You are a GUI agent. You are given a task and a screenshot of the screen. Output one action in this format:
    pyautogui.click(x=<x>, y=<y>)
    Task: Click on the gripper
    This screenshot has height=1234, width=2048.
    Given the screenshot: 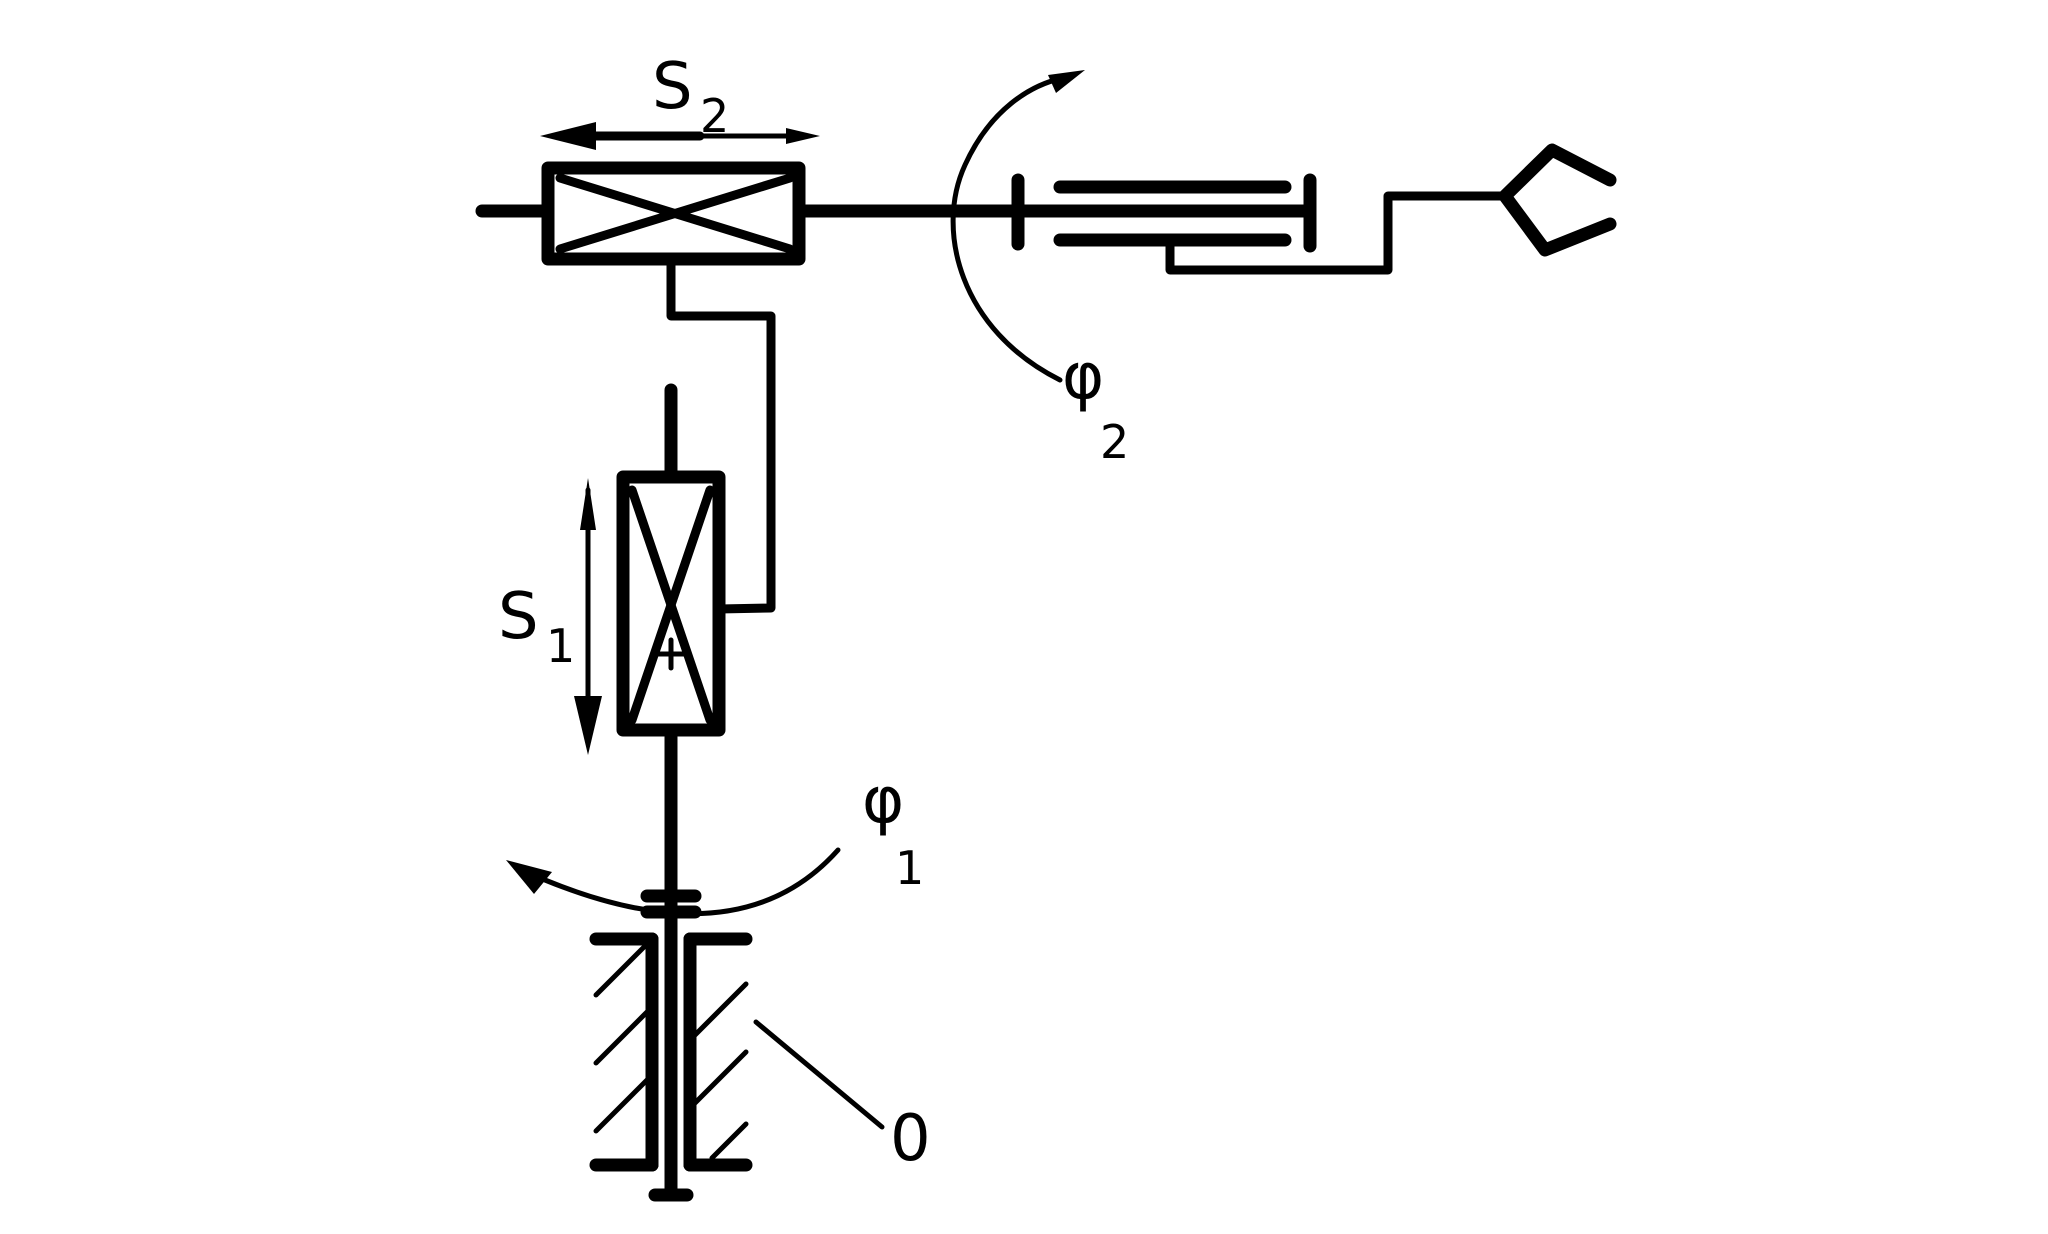 What is the action you would take?
    pyautogui.click(x=1557, y=200)
    